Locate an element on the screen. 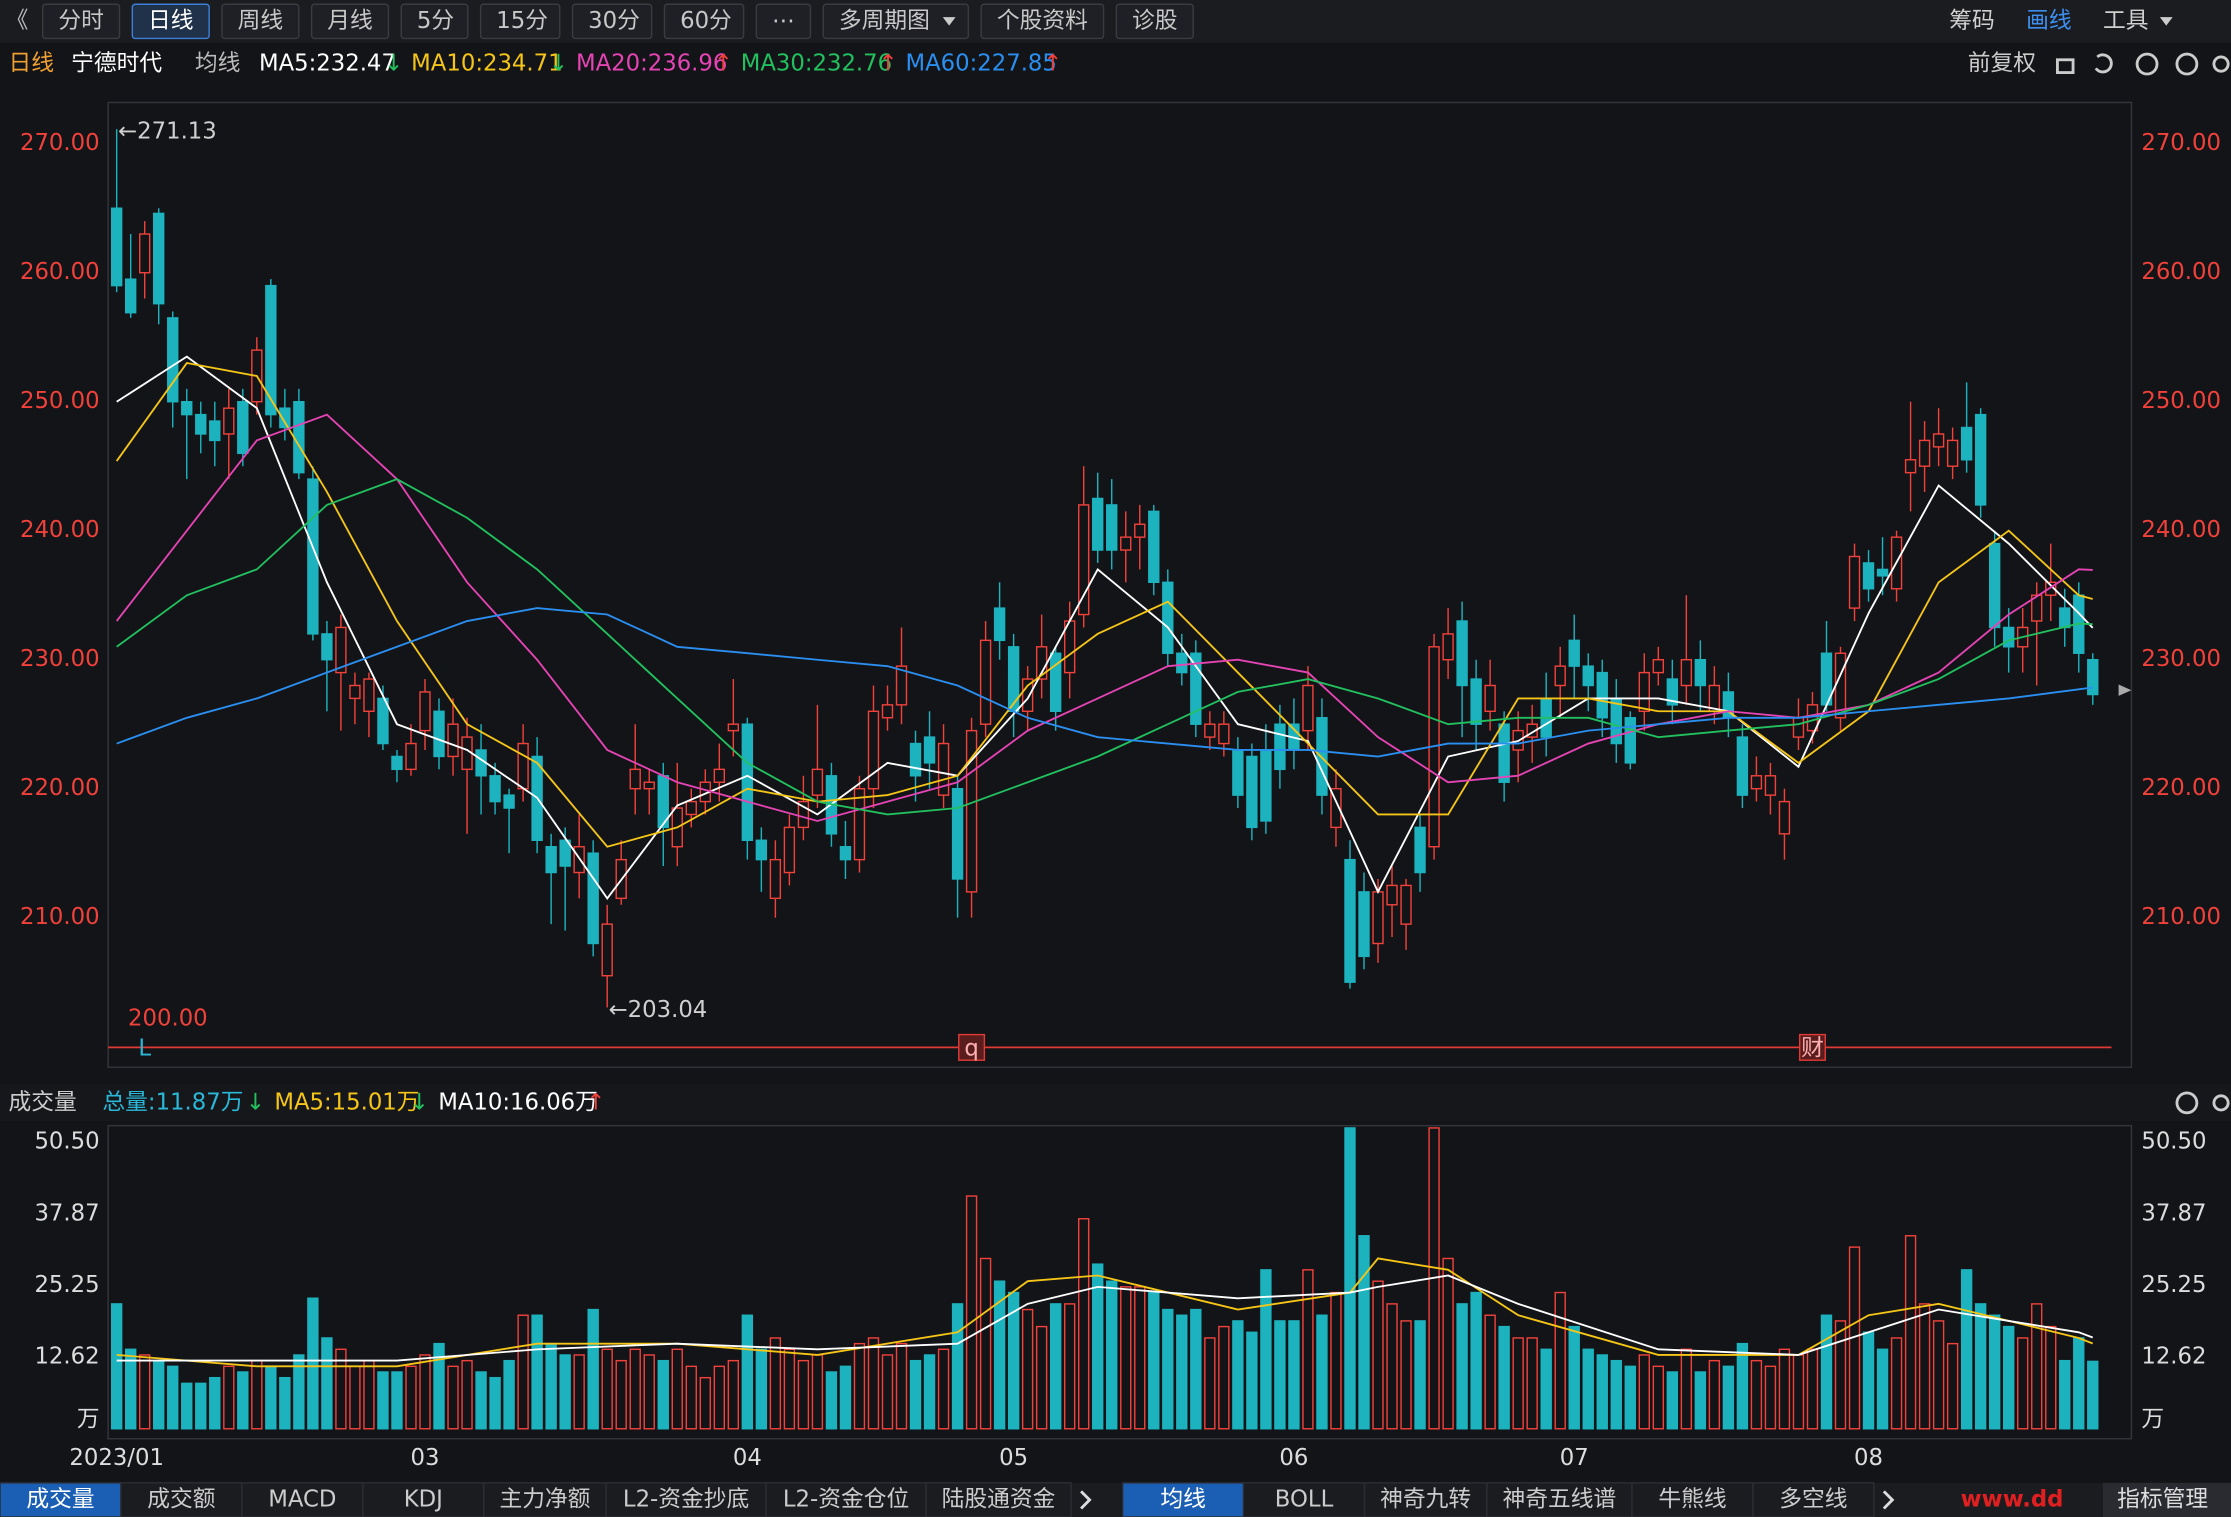 The width and height of the screenshot is (2231, 1517). x-tick-label: 04 is located at coordinates (747, 1458).